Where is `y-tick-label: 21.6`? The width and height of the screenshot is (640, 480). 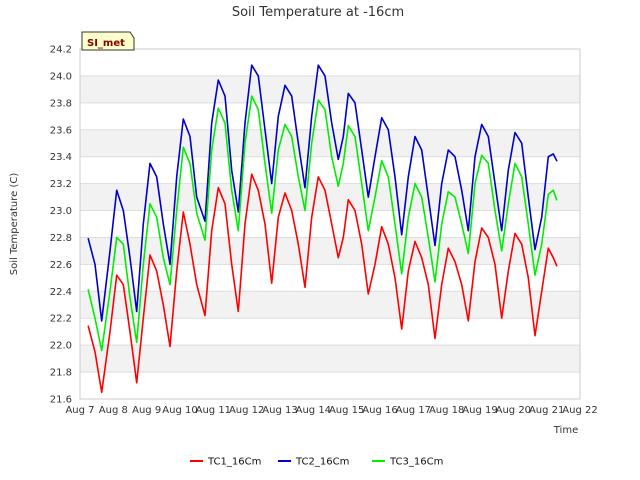
y-tick-label: 21.6 is located at coordinates (61, 400).